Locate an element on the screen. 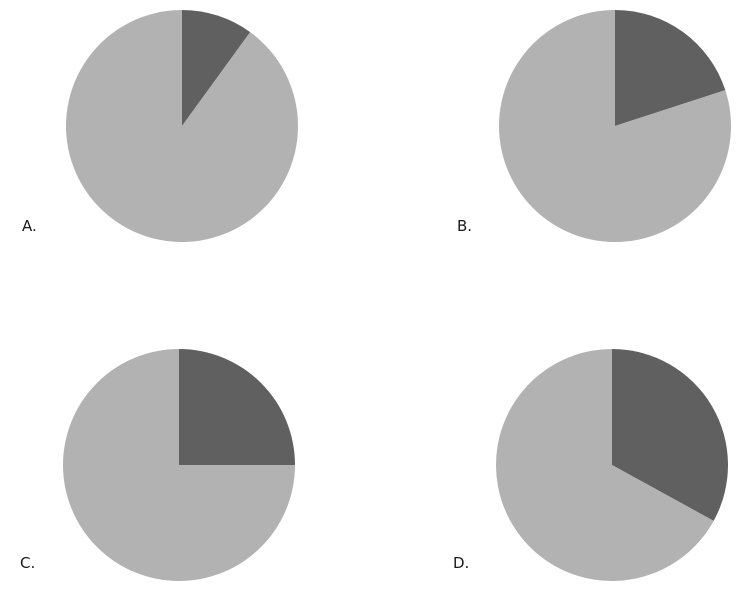 The width and height of the screenshot is (744, 591). option-label-b: B. is located at coordinates (465, 226).